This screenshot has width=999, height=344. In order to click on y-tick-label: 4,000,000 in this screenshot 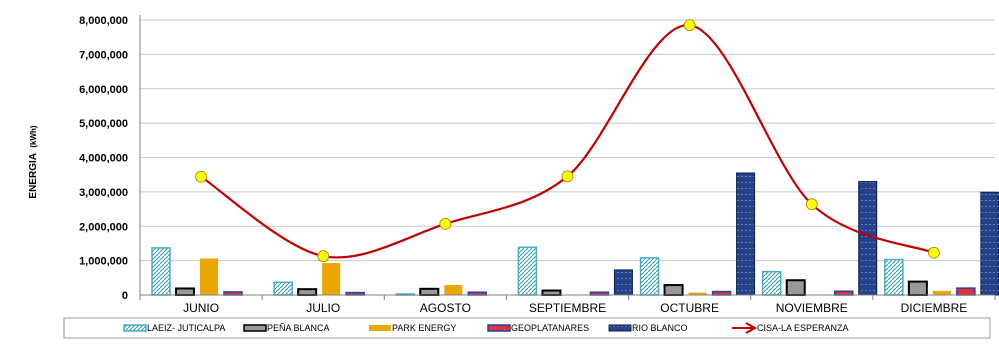, I will do `click(103, 159)`.